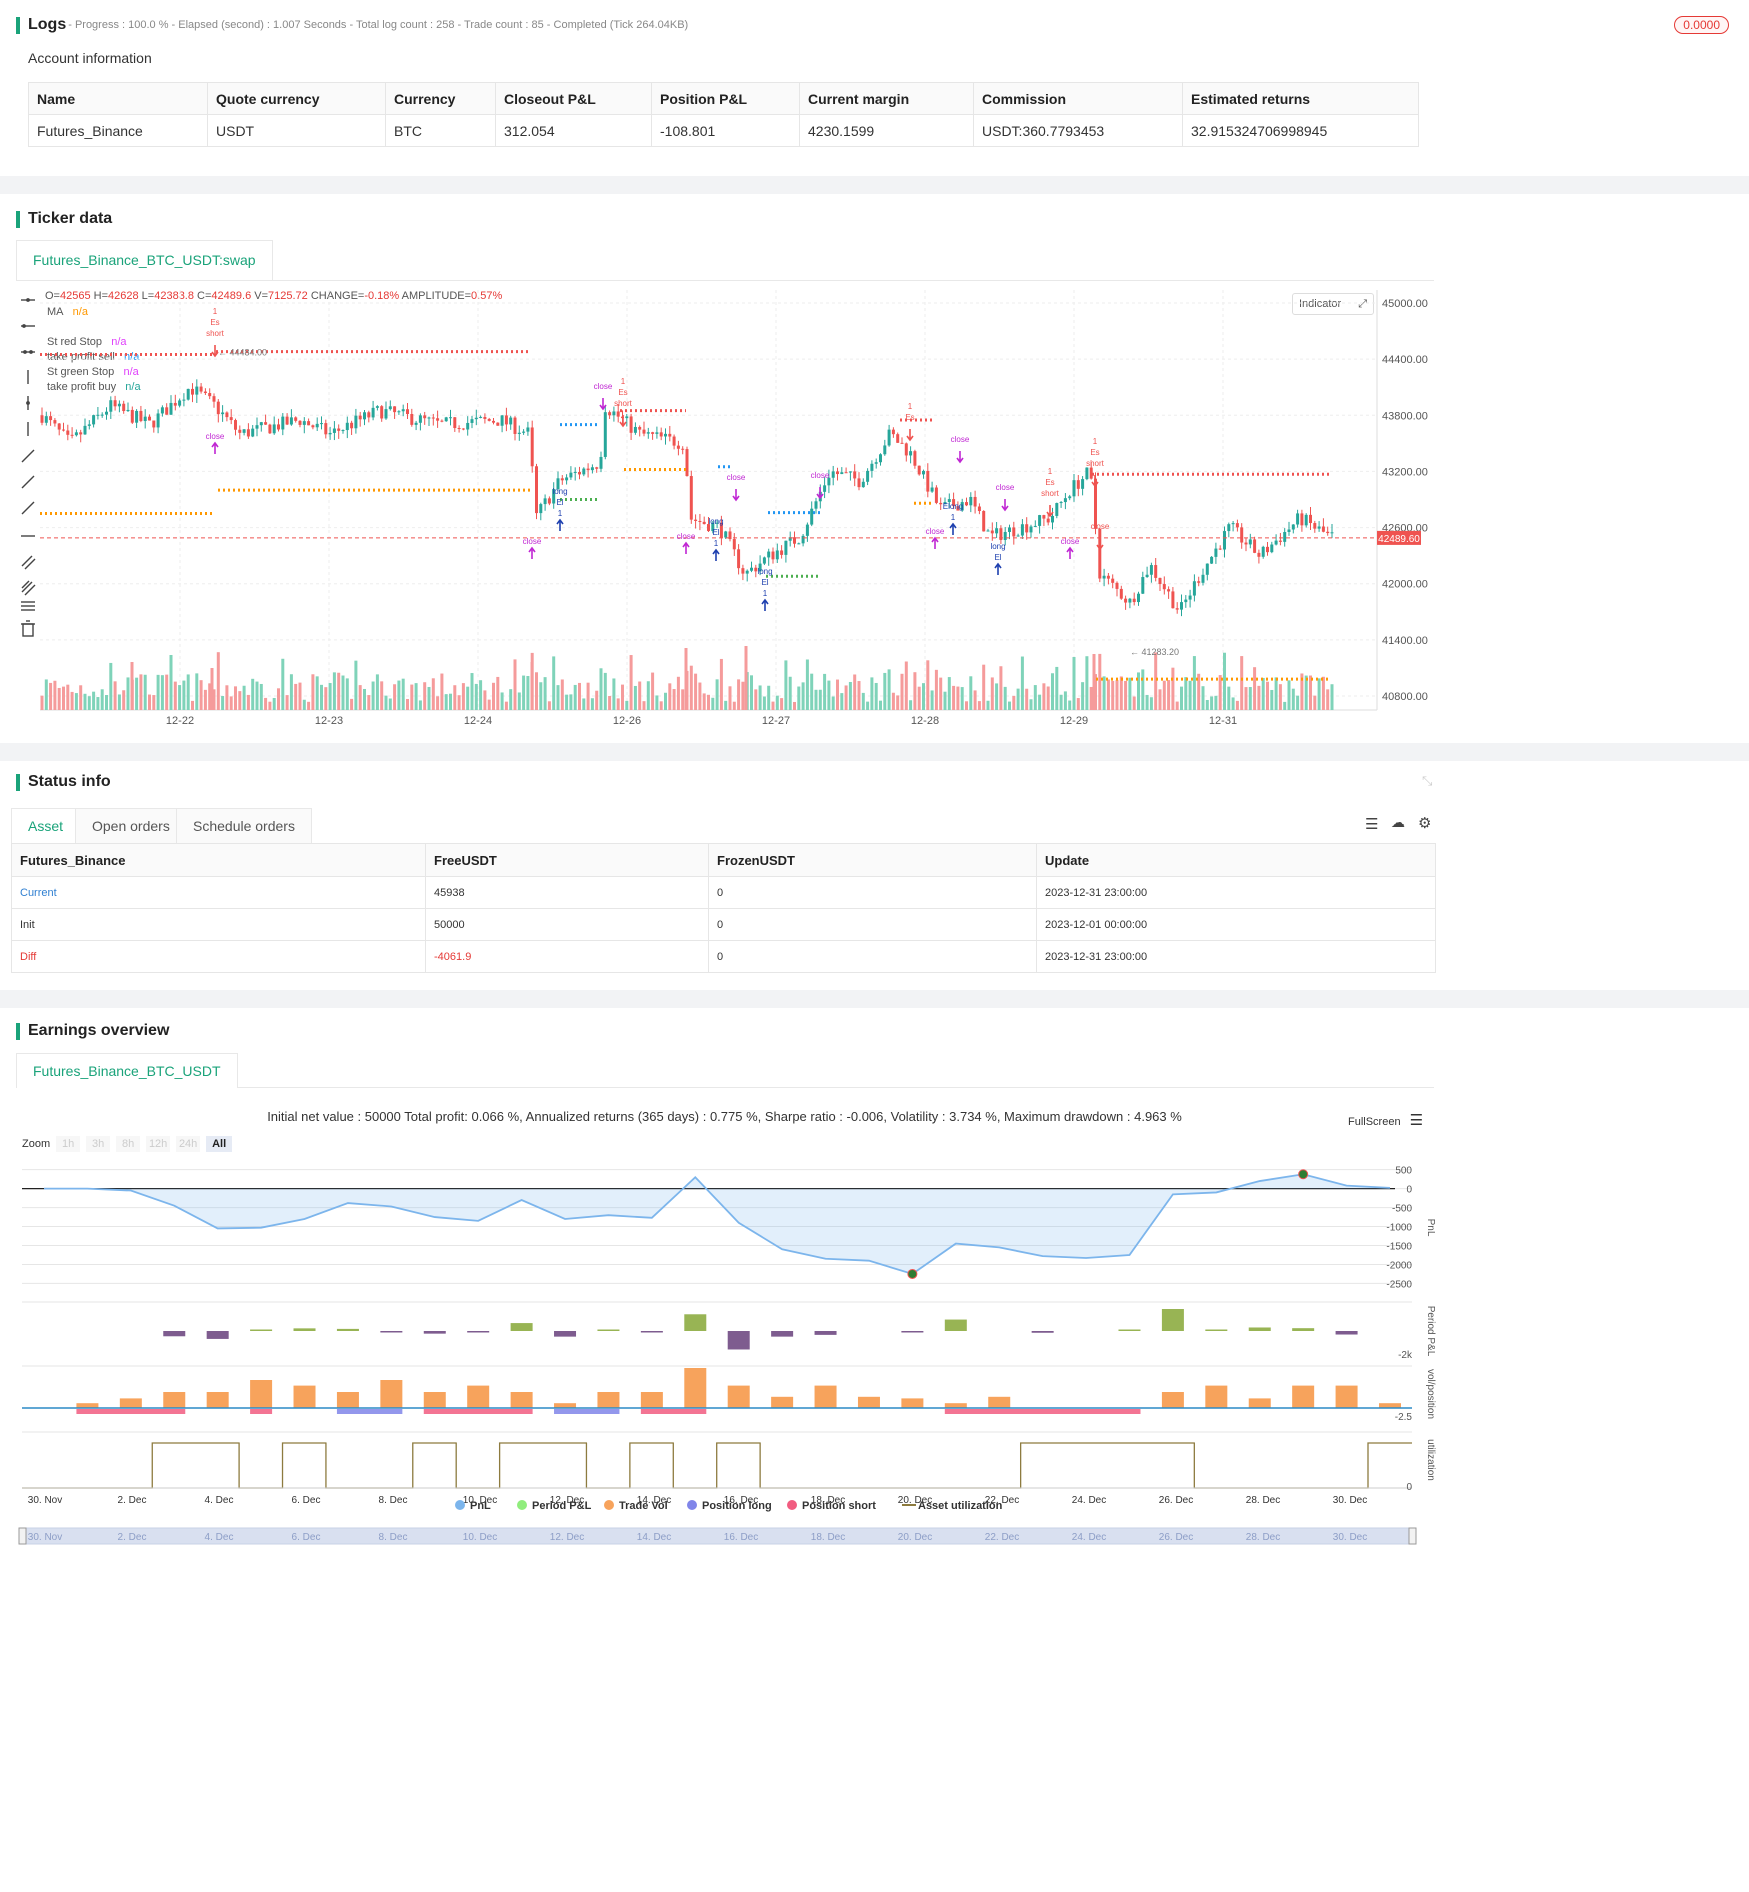 This screenshot has height=1892, width=1749. I want to click on segment-icon, so click(28, 508).